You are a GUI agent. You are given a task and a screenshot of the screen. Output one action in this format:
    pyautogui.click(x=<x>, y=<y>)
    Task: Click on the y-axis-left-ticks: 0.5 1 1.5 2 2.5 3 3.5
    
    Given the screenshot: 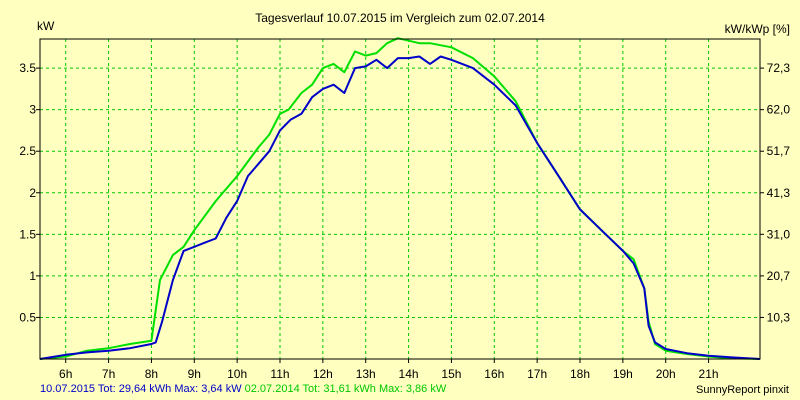 What is the action you would take?
    pyautogui.click(x=29, y=192)
    